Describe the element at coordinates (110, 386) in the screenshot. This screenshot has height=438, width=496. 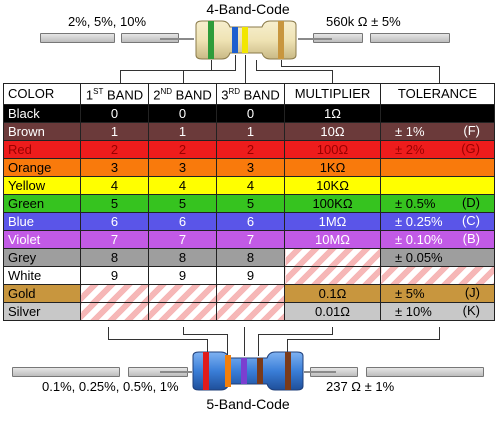
I see `five-band-tolerance-values: 0.1%, 0.25%, 0.5%, 1%` at that location.